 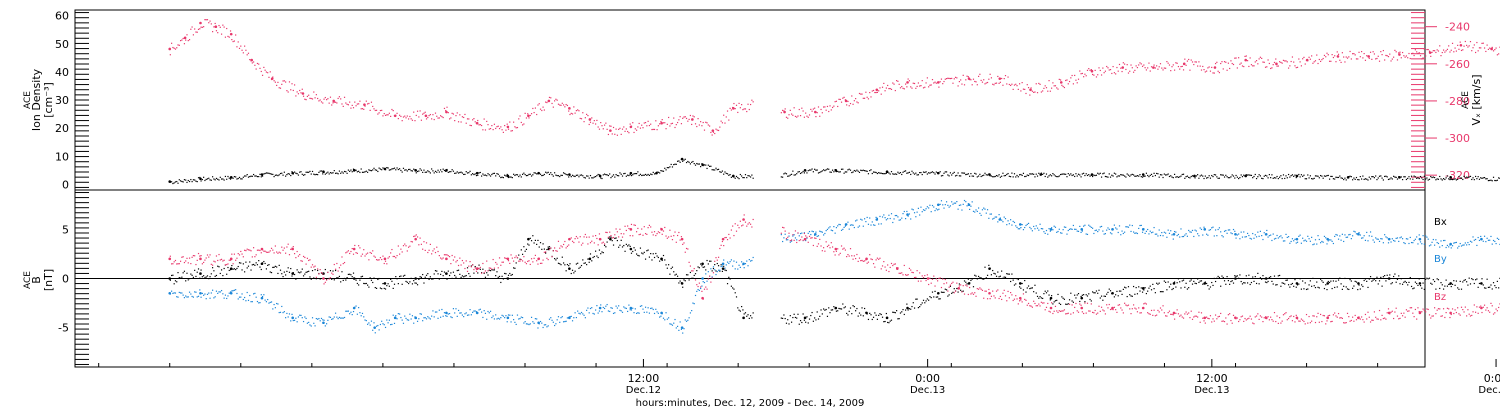 I want to click on bx-point, so click(x=1297, y=283).